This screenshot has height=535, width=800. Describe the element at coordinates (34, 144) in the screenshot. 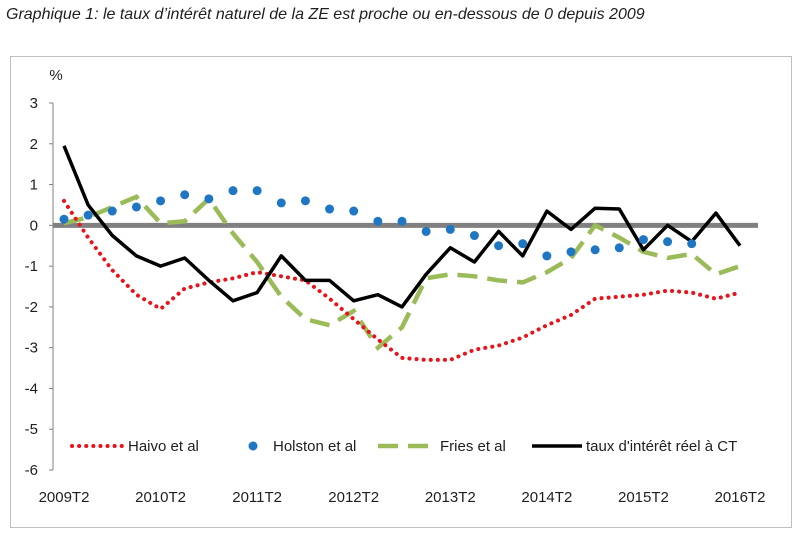

I see `y-tick-label: 2` at that location.